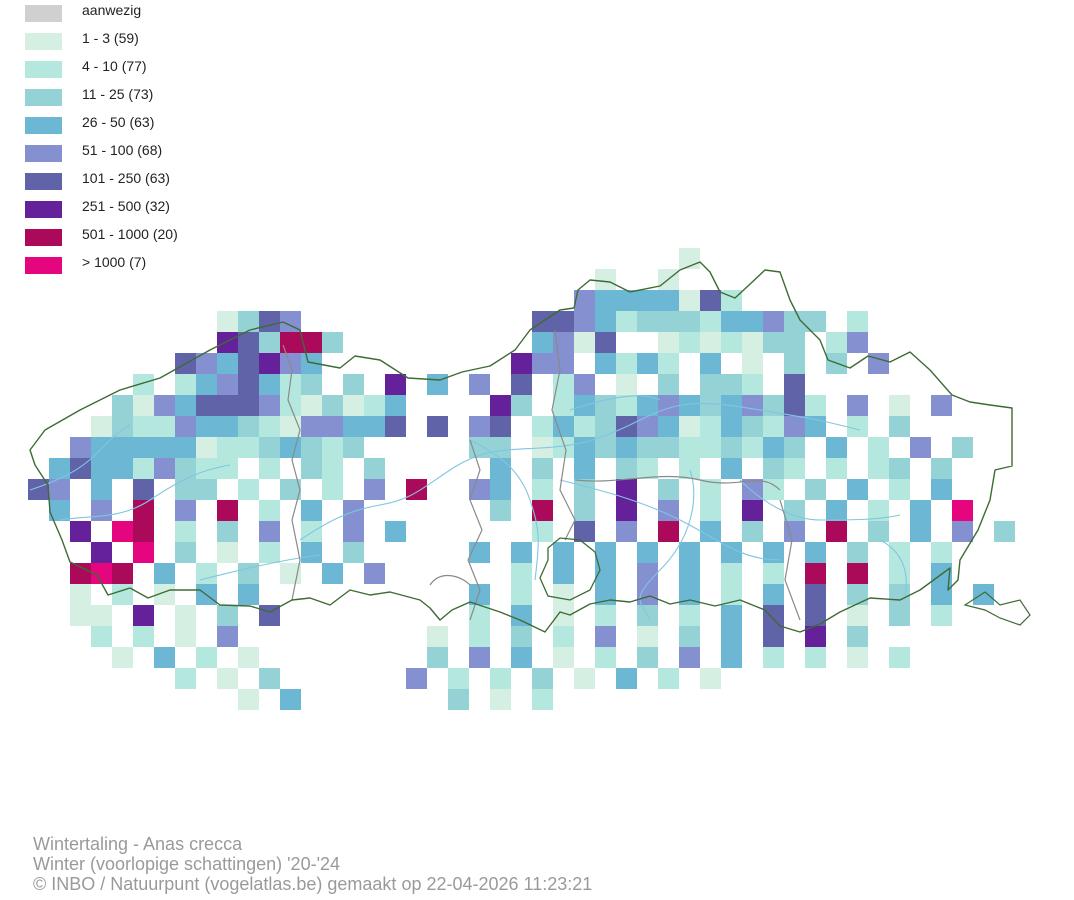  I want to click on legend-item-251-500: 251 - 500 (32), so click(175, 207).